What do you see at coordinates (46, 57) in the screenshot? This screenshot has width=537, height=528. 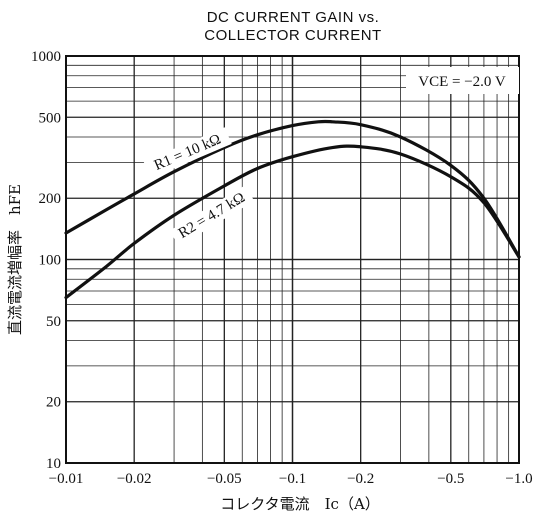 I see `y-tick-label: 1000` at bounding box center [46, 57].